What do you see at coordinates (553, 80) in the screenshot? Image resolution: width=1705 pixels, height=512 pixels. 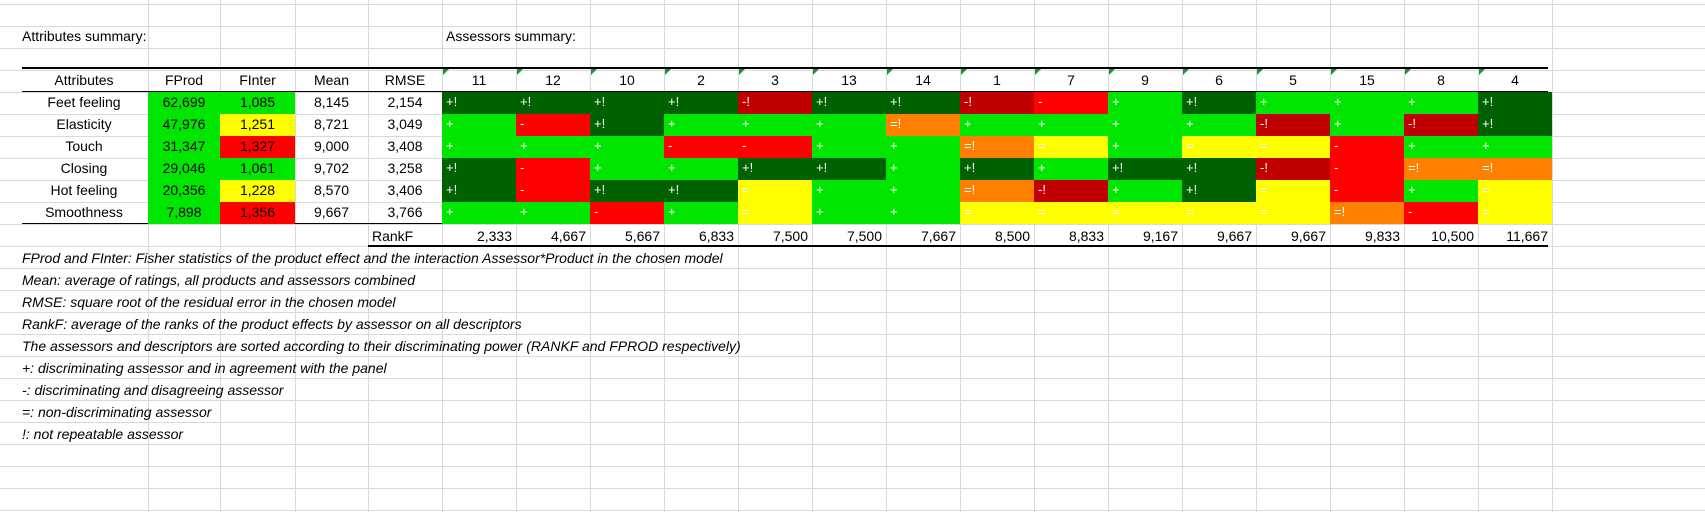 I see `assessor-header: 12` at bounding box center [553, 80].